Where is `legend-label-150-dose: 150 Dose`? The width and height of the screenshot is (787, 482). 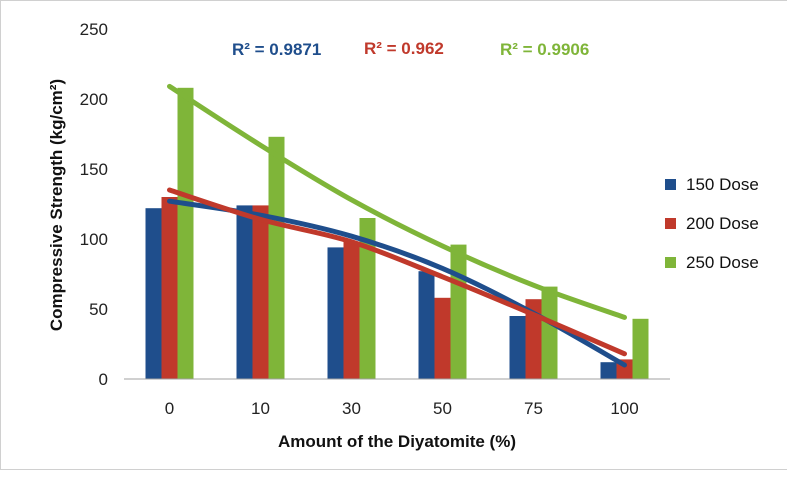 legend-label-150-dose: 150 Dose is located at coordinates (722, 184).